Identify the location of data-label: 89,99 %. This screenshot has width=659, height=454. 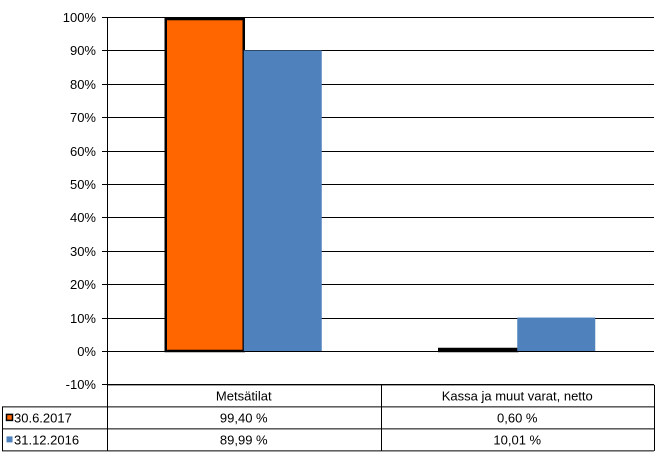
(244, 439).